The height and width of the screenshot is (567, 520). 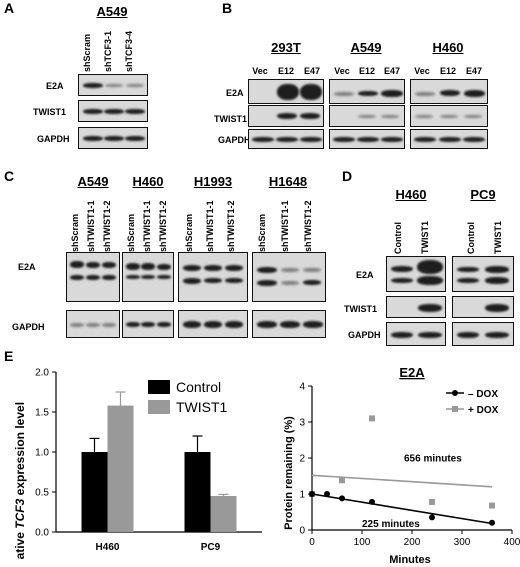 What do you see at coordinates (148, 277) in the screenshot?
I see `blot-c-h460-e2a` at bounding box center [148, 277].